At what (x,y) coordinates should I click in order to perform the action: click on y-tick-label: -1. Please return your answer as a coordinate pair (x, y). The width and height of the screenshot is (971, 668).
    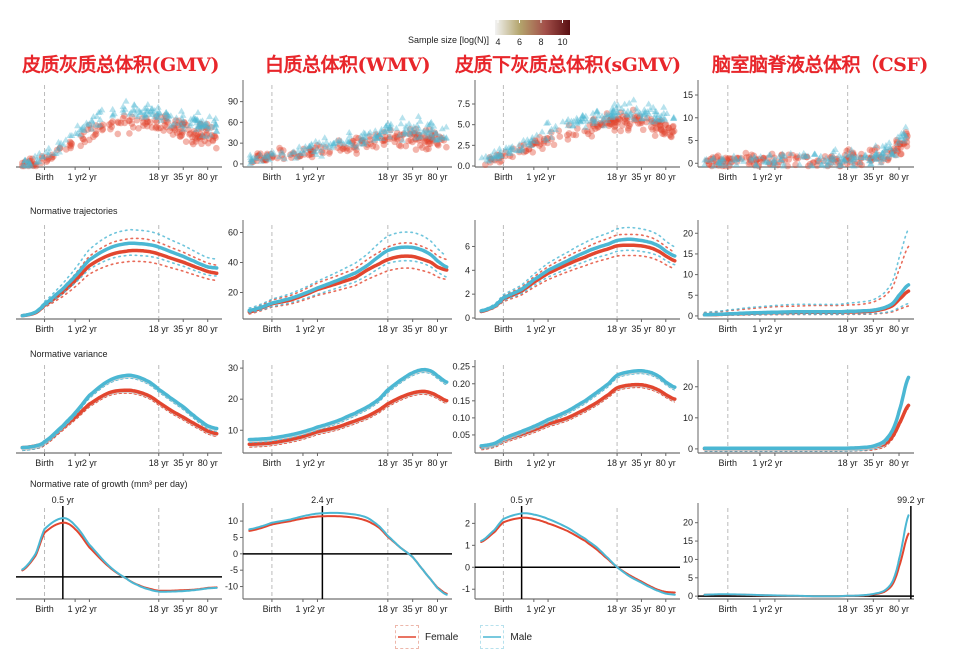
    Looking at the image, I should click on (466, 589).